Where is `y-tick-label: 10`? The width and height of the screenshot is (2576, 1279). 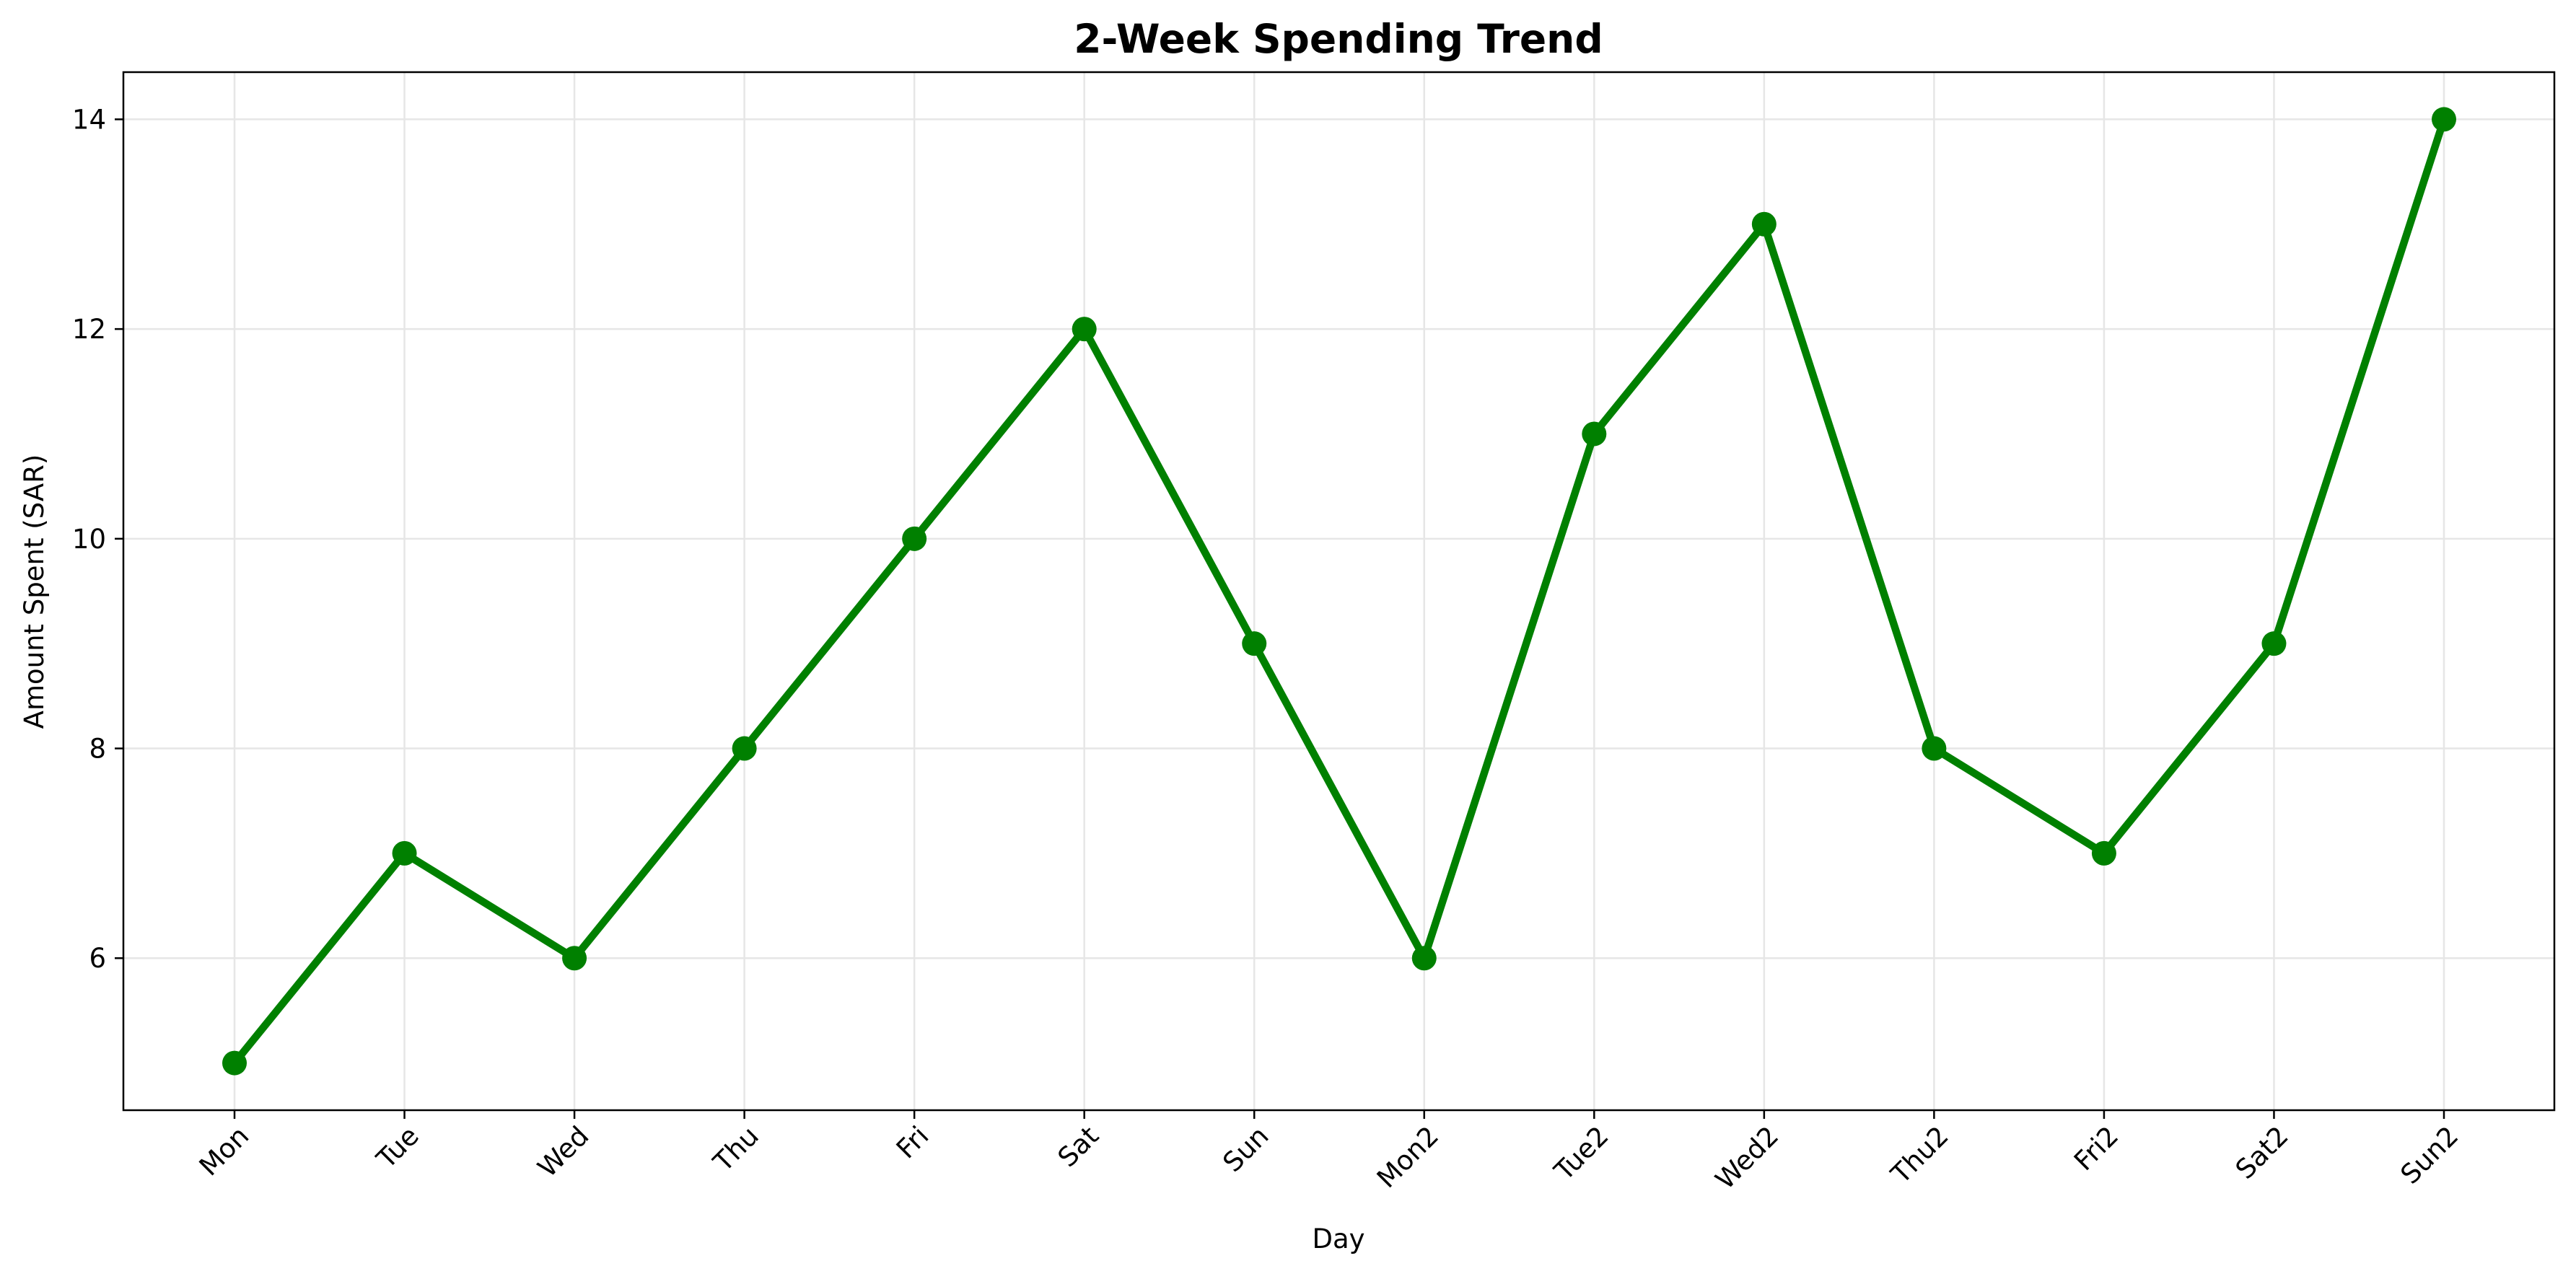
y-tick-label: 10 is located at coordinates (89, 539).